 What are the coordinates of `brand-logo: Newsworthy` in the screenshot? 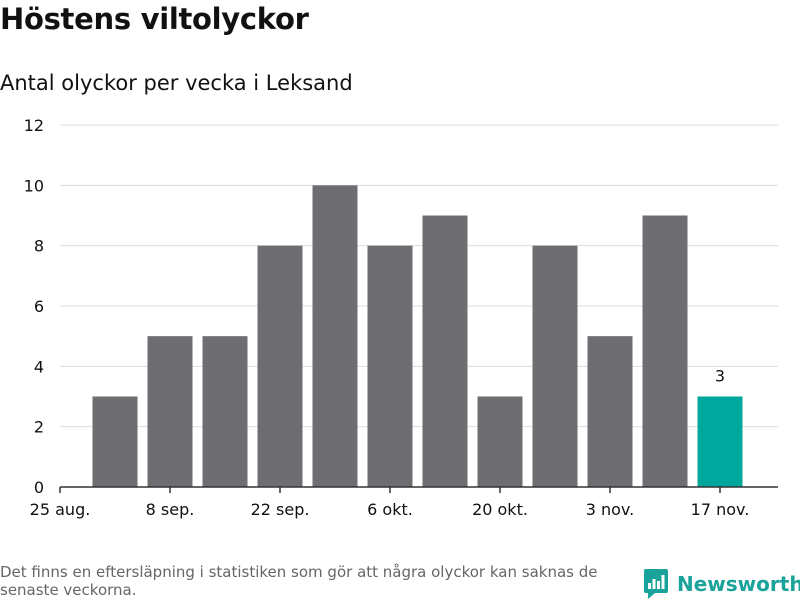 It's located at (721, 584).